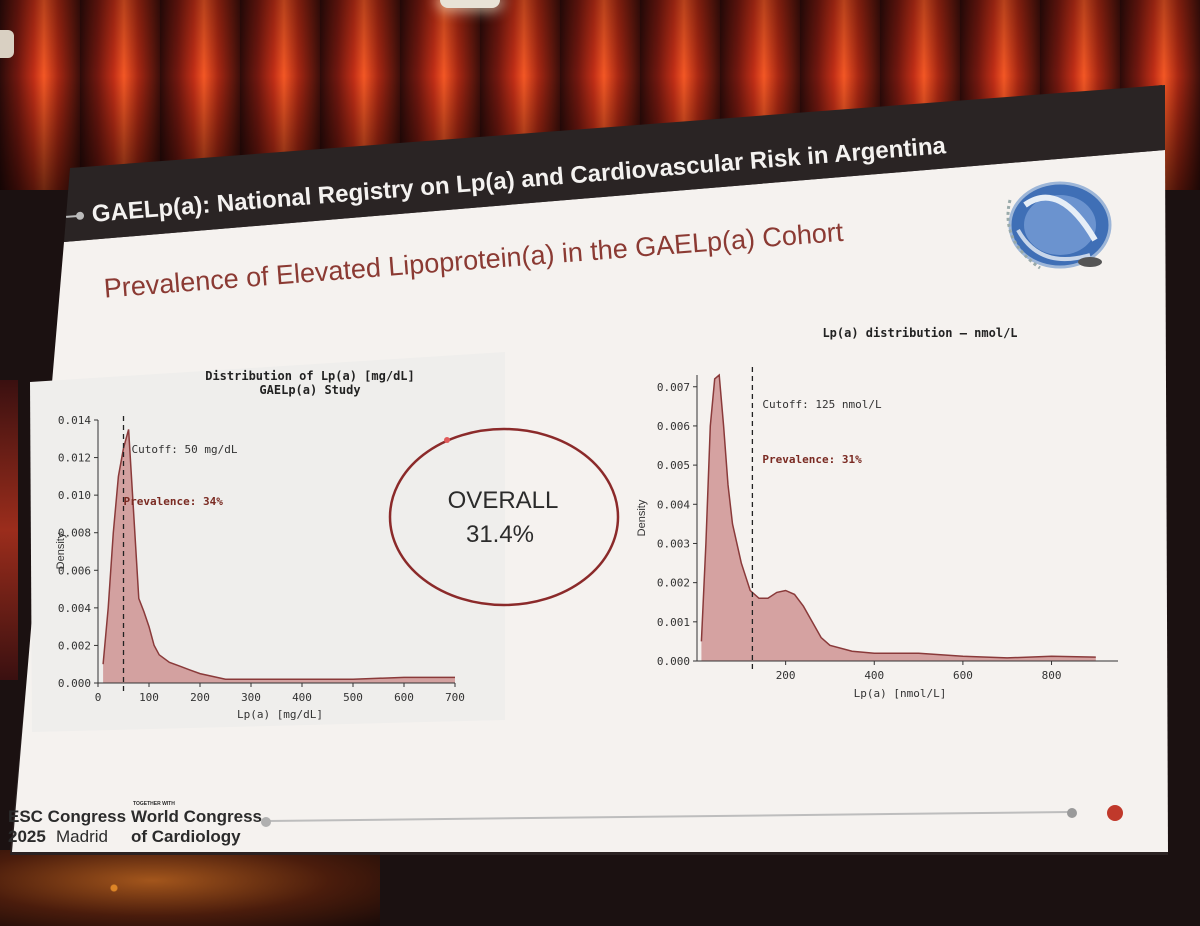 The image size is (1200, 926). I want to click on chart1-y-tick-label: 0.012, so click(74, 458).